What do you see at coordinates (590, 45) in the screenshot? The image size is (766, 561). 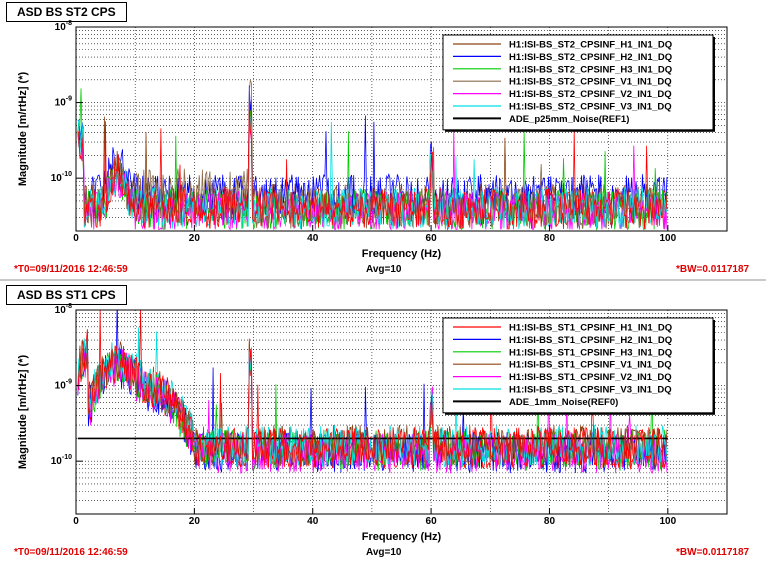 I see `legend-entry: H1:ISI-BS_ST2_CPSINF_H1_IN1_DQ` at bounding box center [590, 45].